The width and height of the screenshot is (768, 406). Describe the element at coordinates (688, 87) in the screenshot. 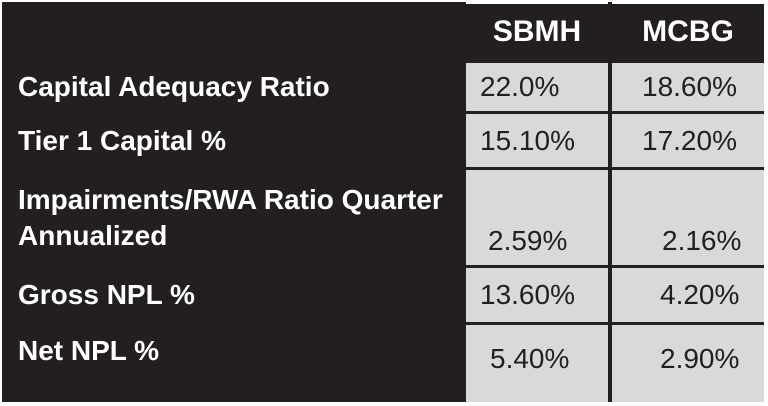

I see `value-mcbg-capital-adequacy-ratio: 18.60%` at that location.